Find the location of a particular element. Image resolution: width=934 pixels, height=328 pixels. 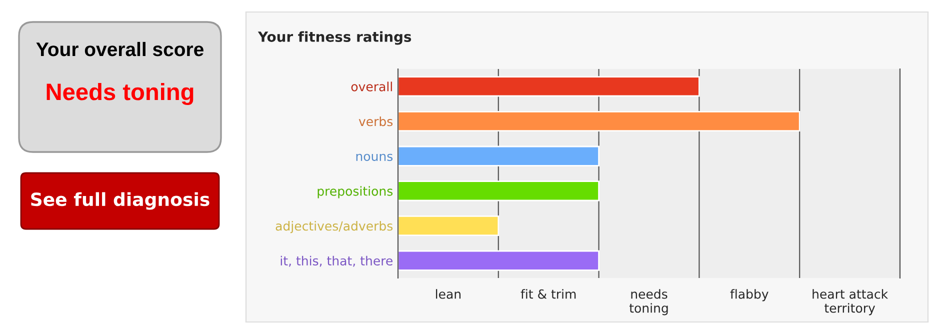

y-tick-label: nouns is located at coordinates (374, 158).